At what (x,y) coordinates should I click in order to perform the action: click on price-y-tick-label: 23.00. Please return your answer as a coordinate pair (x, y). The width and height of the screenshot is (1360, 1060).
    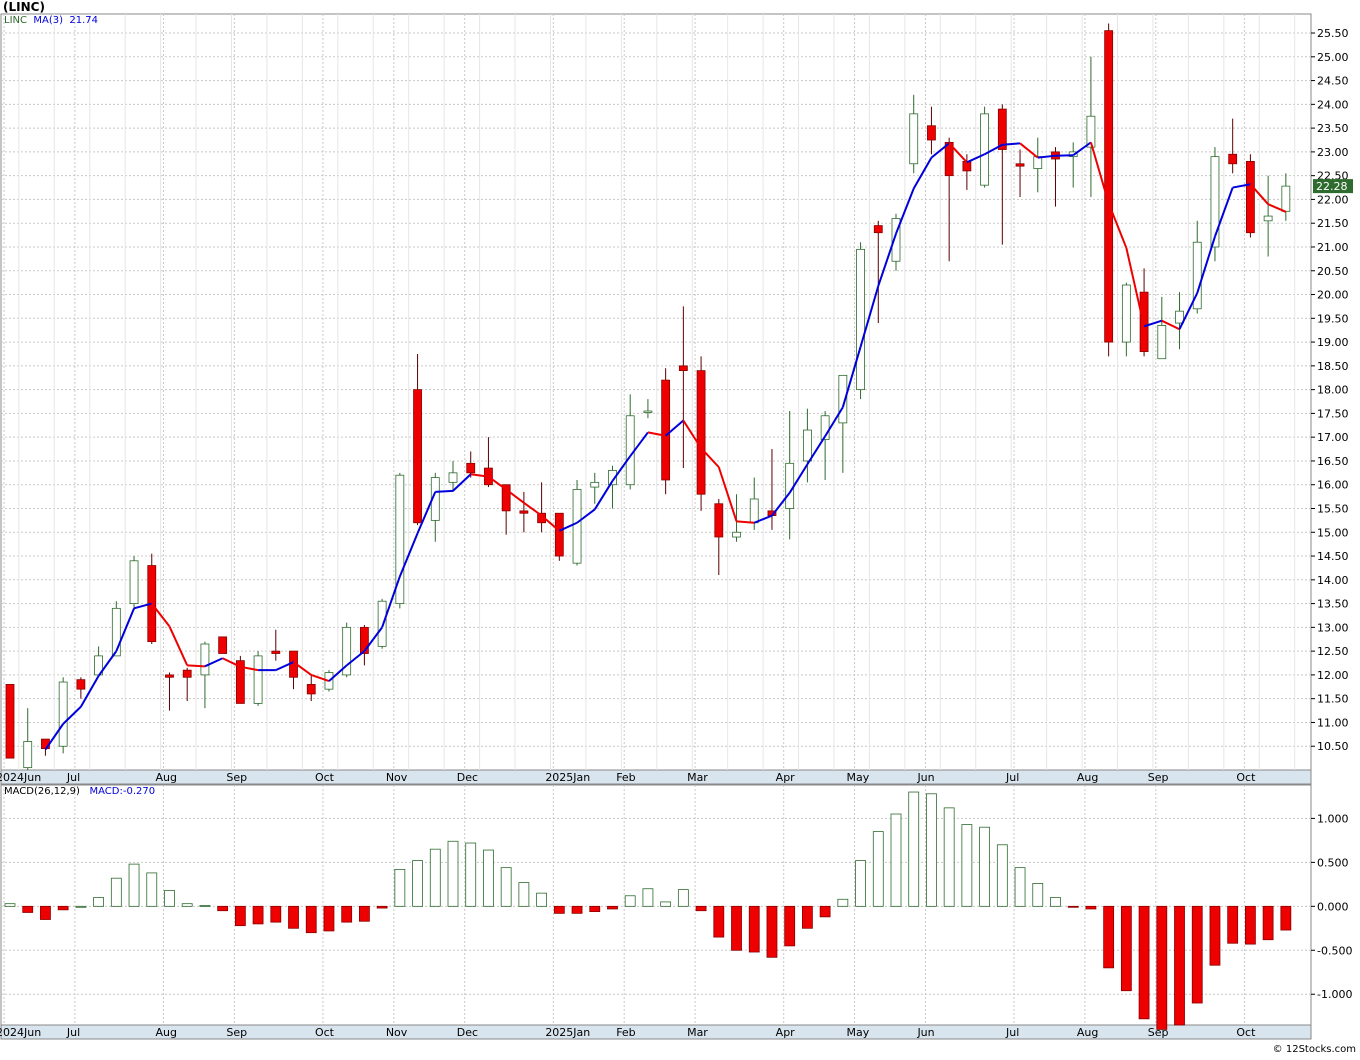
    Looking at the image, I should click on (1333, 152).